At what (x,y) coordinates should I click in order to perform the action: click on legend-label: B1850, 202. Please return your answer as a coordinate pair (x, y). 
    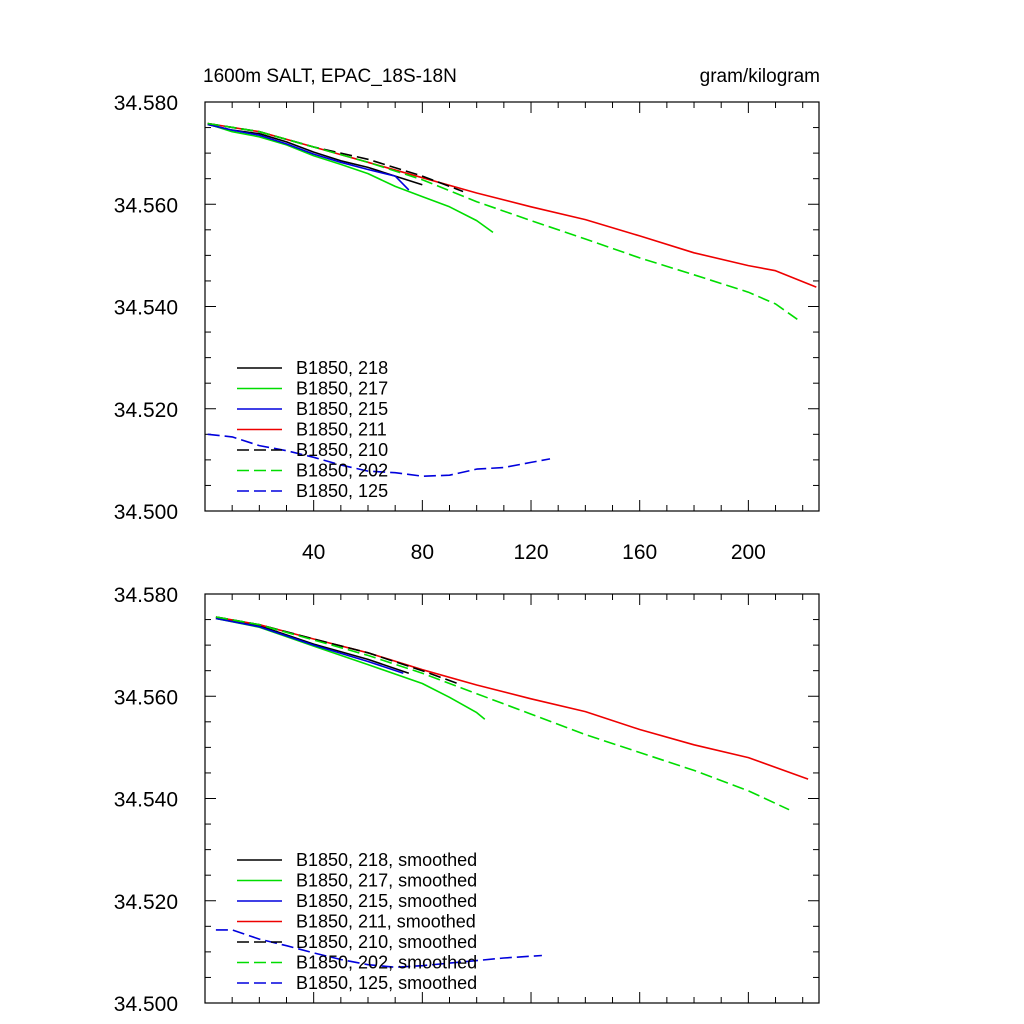
    Looking at the image, I should click on (342, 471).